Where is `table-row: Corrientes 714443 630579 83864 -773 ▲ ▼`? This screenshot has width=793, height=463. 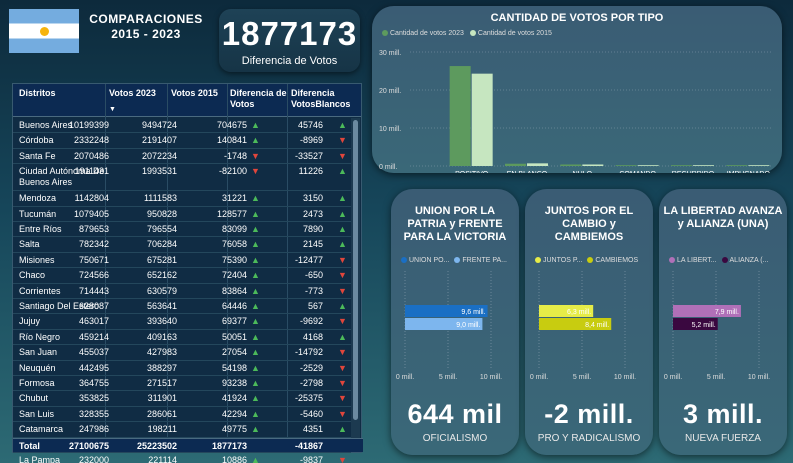 table-row: Corrientes 714443 630579 83864 -773 ▲ ▼ is located at coordinates (182, 291).